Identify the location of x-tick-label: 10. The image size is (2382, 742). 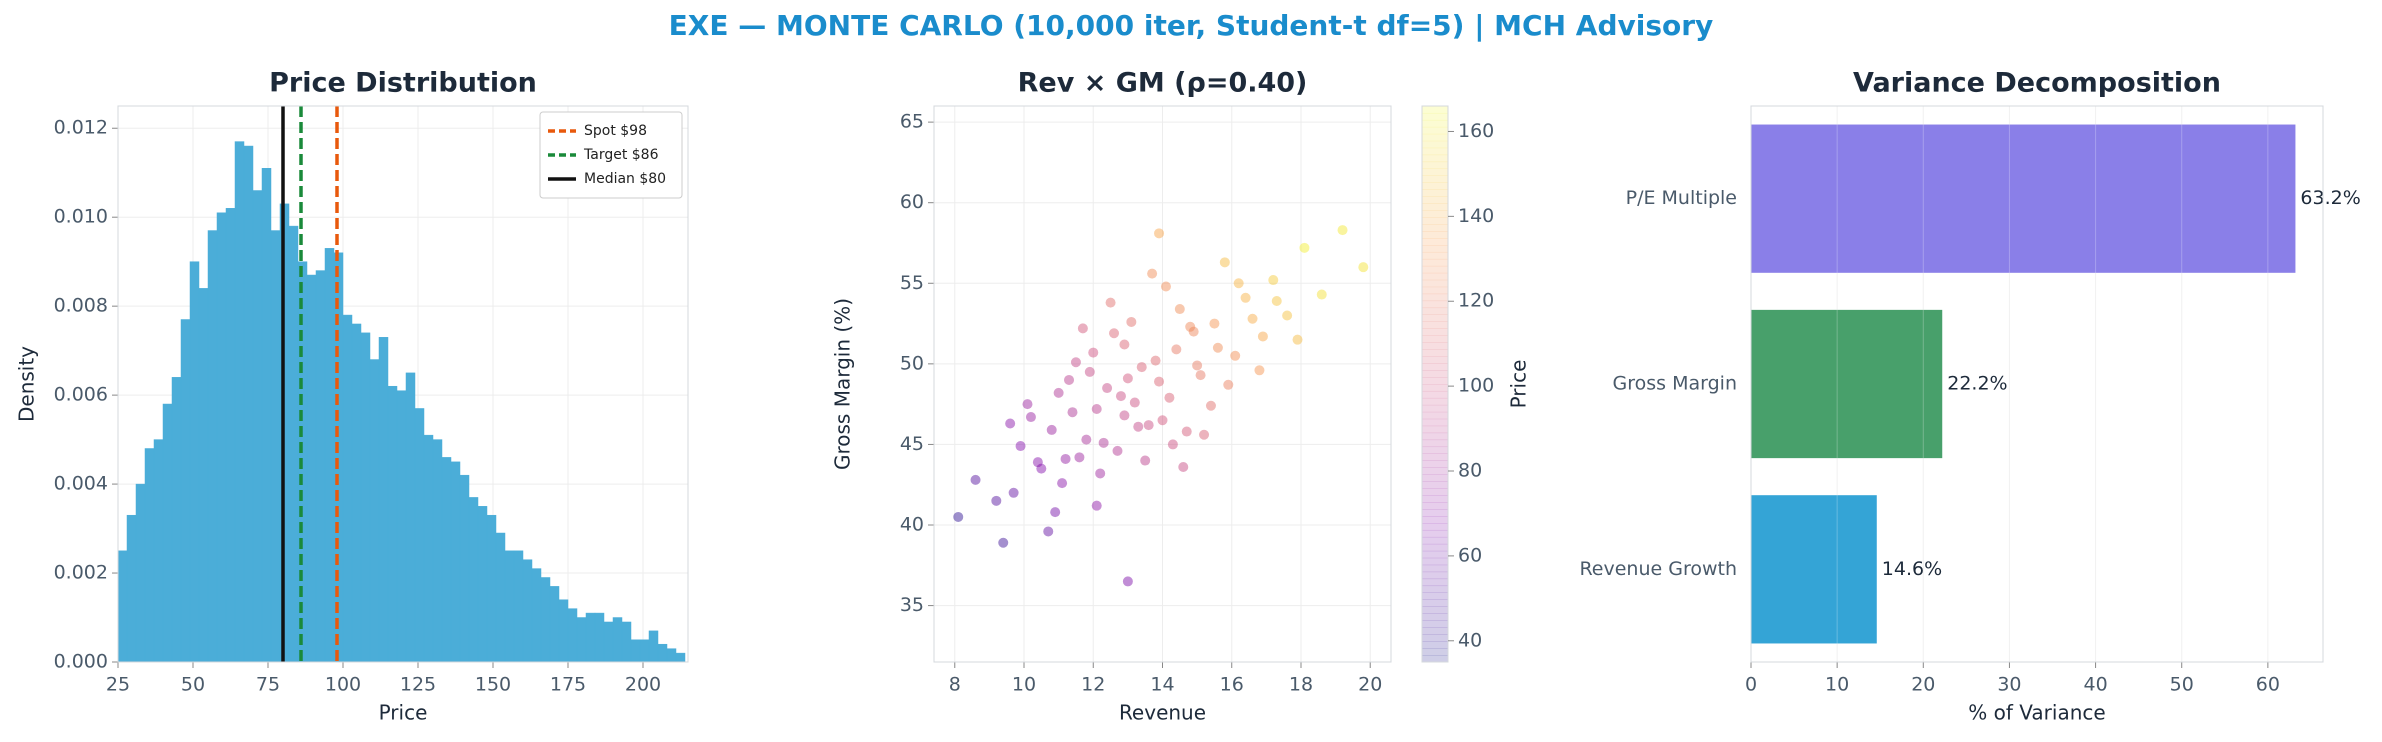
(1837, 685).